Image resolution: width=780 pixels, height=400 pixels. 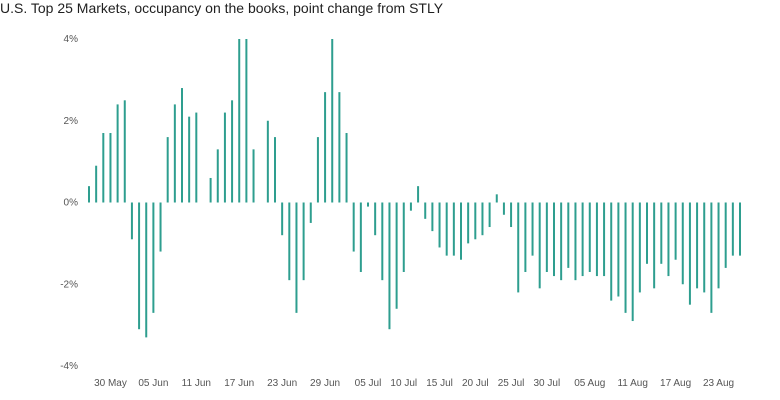 What do you see at coordinates (196, 383) in the screenshot?
I see `x-tick-label: 11 Jun` at bounding box center [196, 383].